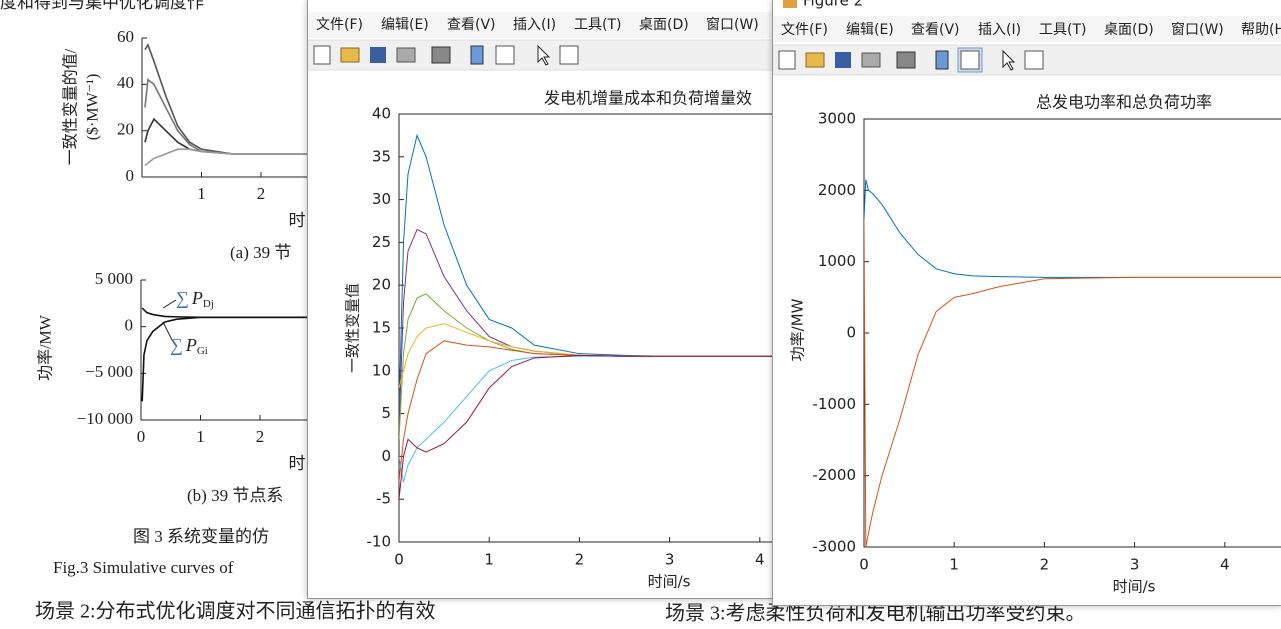 The width and height of the screenshot is (1281, 629). What do you see at coordinates (837, 261) in the screenshot?
I see `y-tick-label: 1000` at bounding box center [837, 261].